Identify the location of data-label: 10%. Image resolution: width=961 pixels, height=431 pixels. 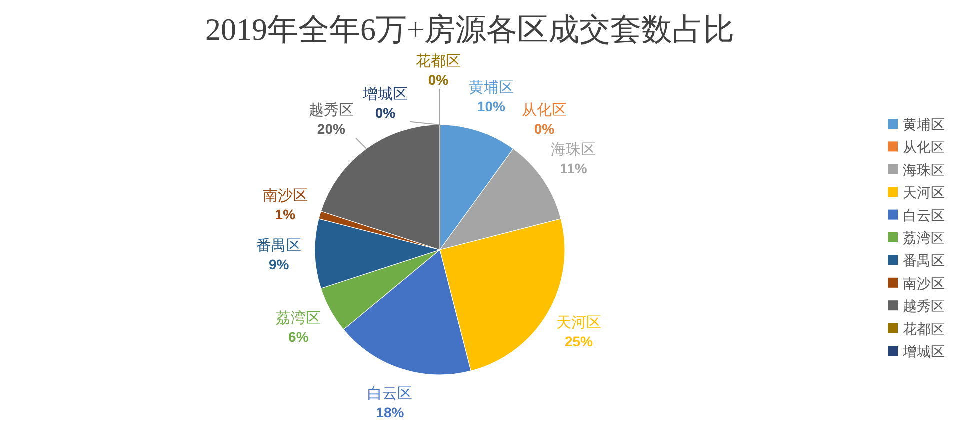
(491, 106).